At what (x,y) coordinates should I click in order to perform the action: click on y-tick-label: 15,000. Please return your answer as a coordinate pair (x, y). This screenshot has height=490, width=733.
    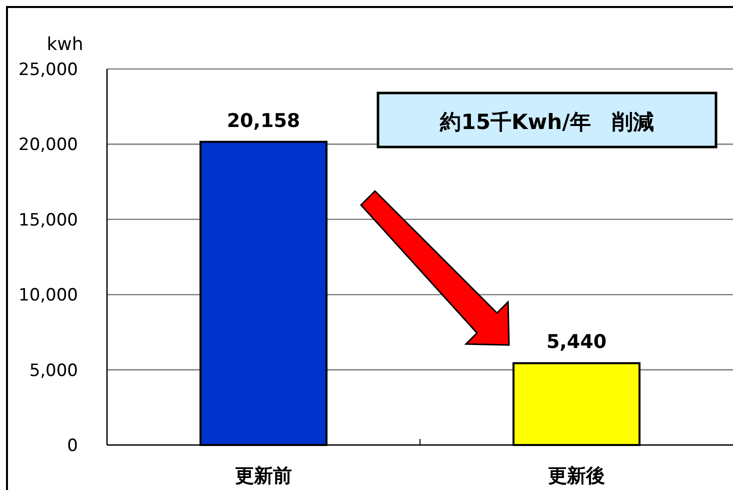
    Looking at the image, I should click on (48, 220).